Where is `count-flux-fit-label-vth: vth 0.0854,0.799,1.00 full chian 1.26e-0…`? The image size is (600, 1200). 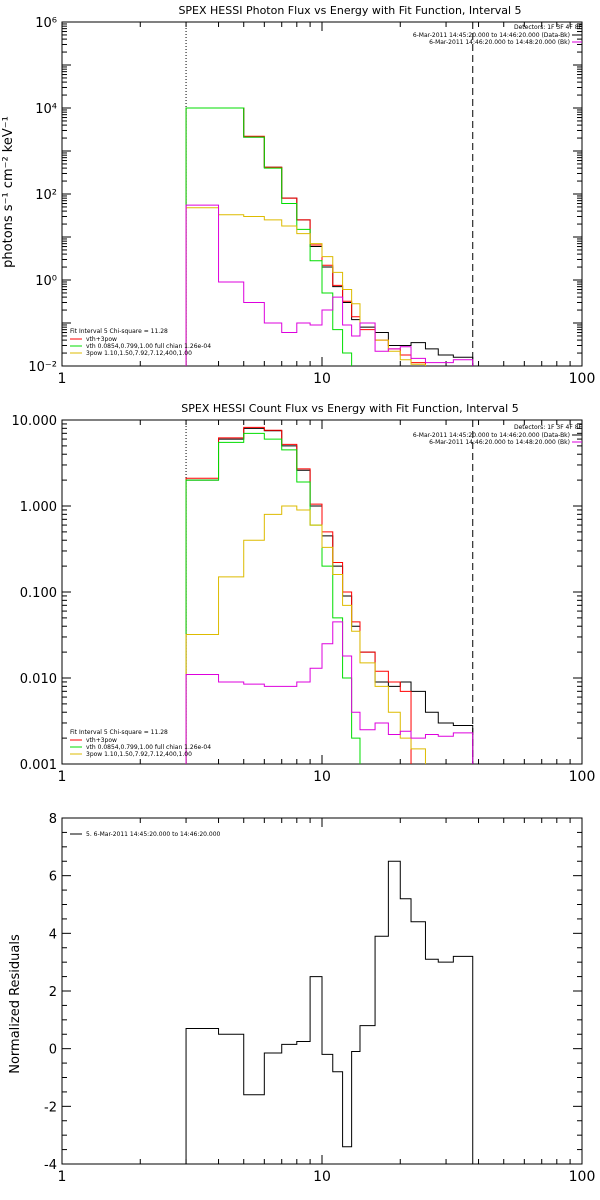 count-flux-fit-label-vth: vth 0.0854,0.799,1.00 full chian 1.26e-0… is located at coordinates (148, 747).